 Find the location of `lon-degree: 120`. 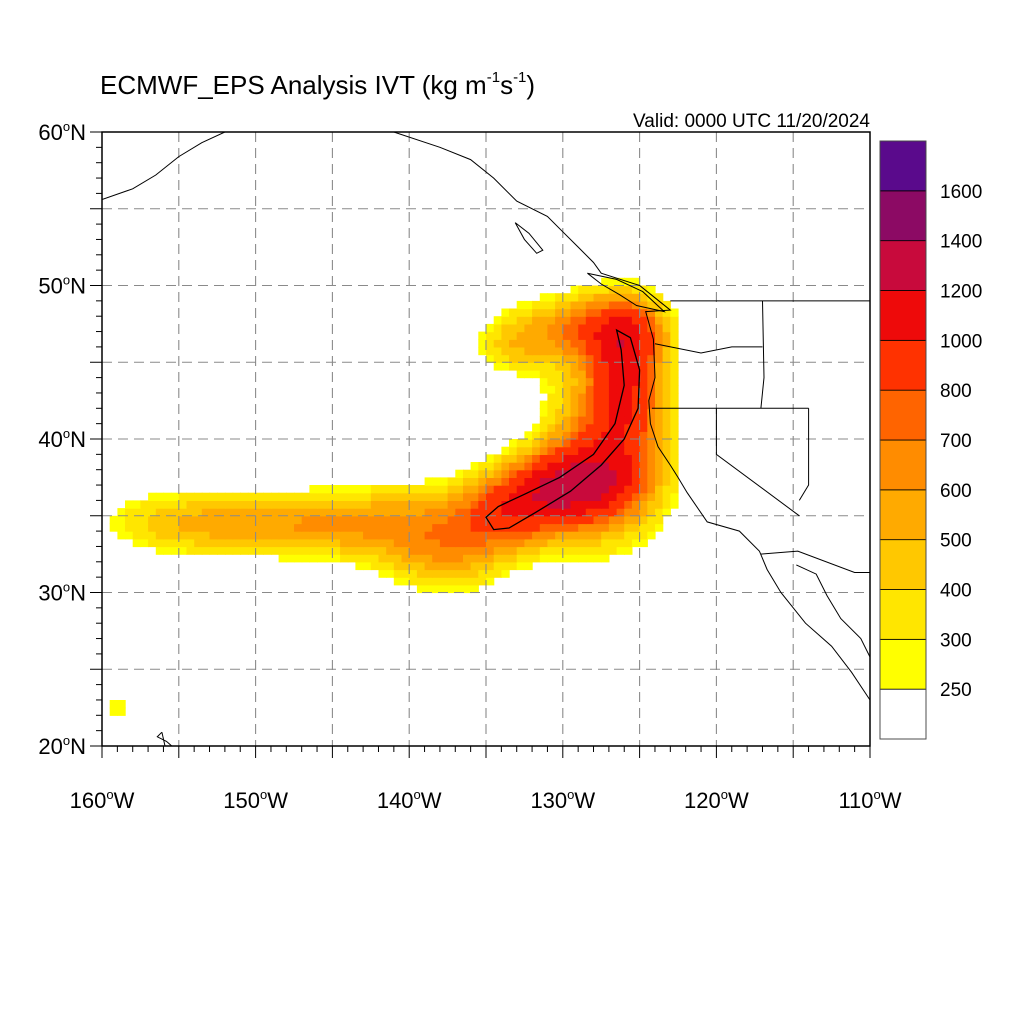

lon-degree: 120 is located at coordinates (702, 800).